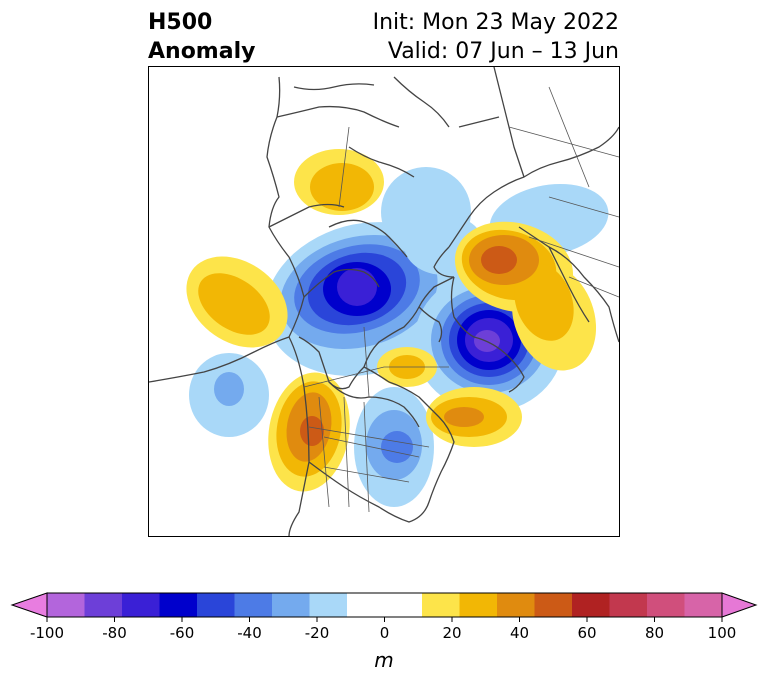  I want to click on colorbar-tick-label: -80, so click(114, 633).